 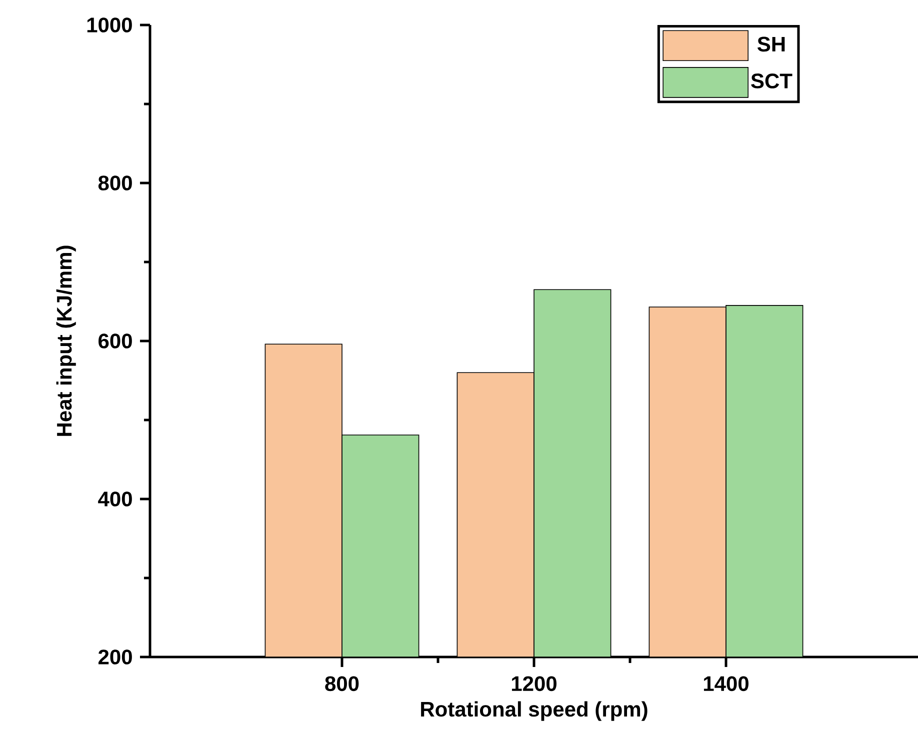 I want to click on y-tick-label: 1000, so click(x=109, y=25).